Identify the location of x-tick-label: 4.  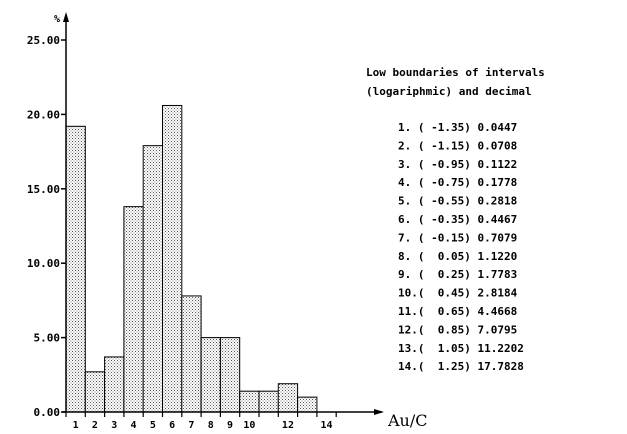
(134, 425).